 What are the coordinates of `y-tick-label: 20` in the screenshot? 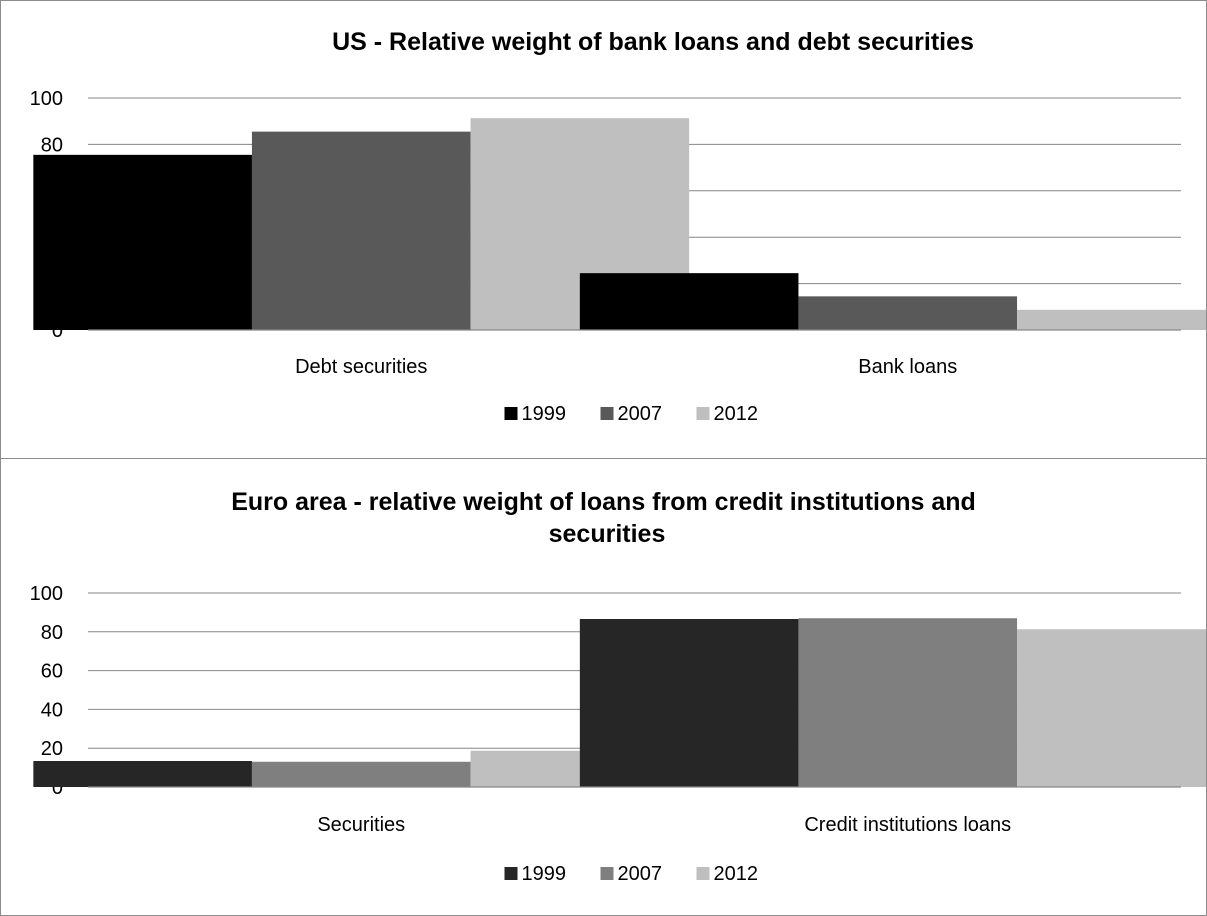 It's located at (52, 749).